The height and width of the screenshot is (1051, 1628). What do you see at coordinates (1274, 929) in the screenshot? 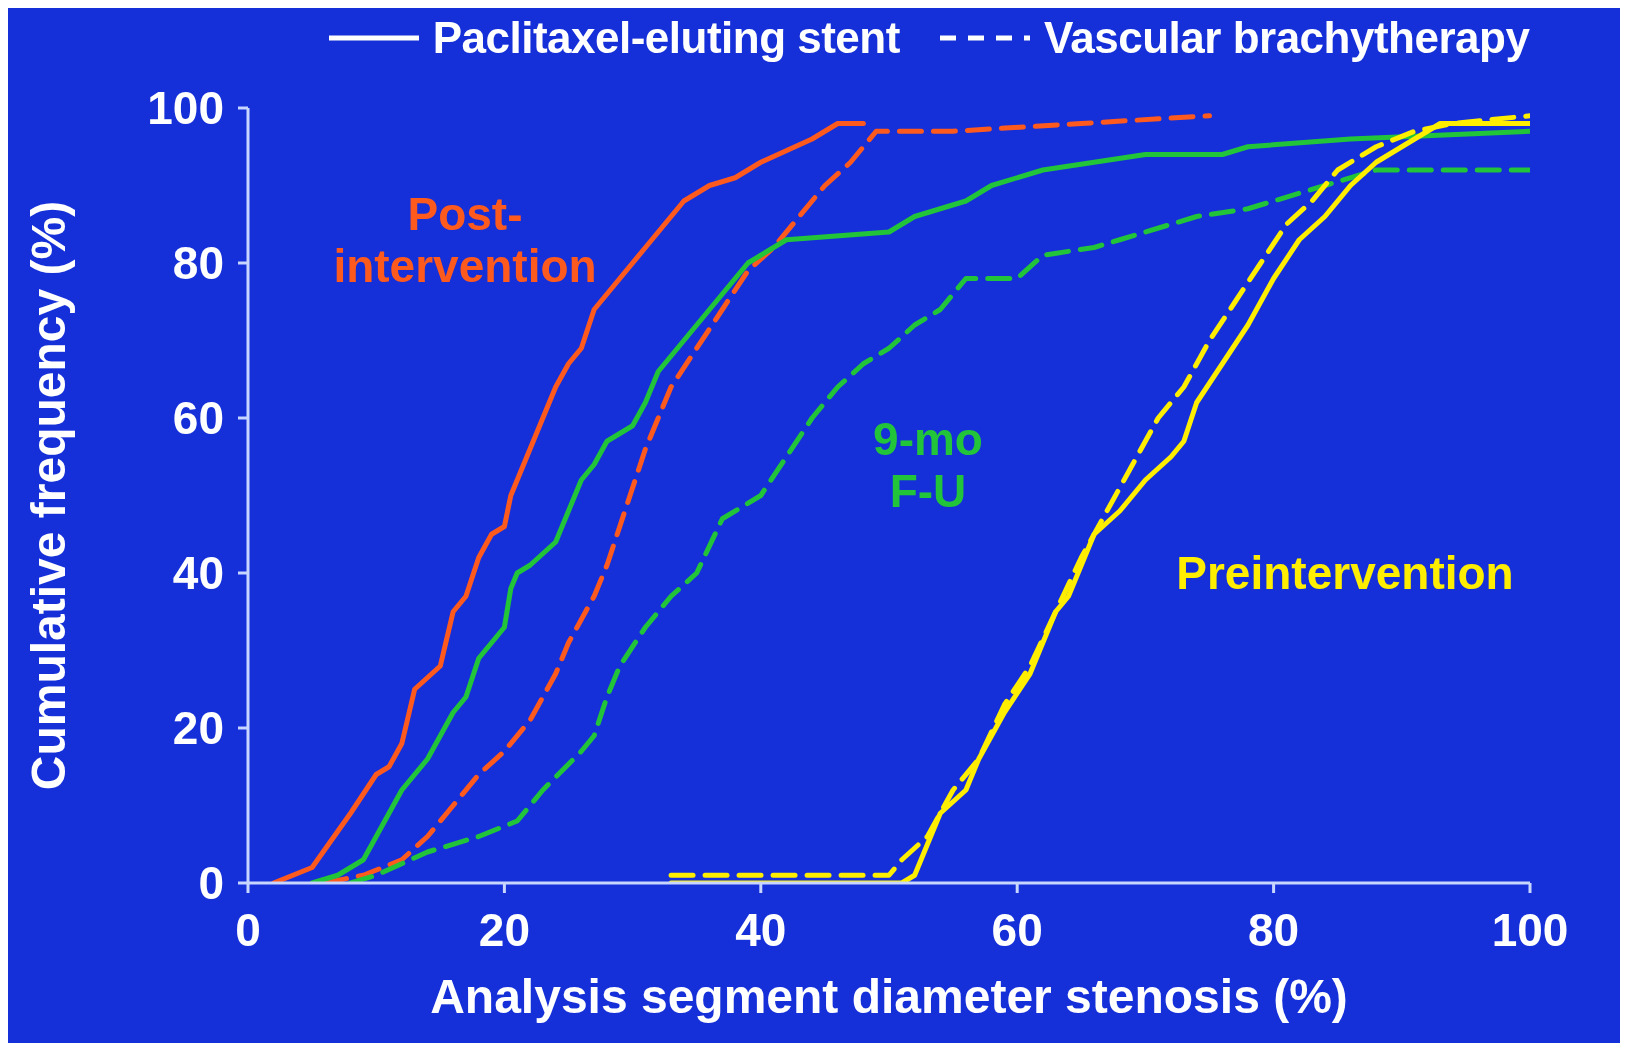
I see `x-tick-label: 80` at bounding box center [1274, 929].